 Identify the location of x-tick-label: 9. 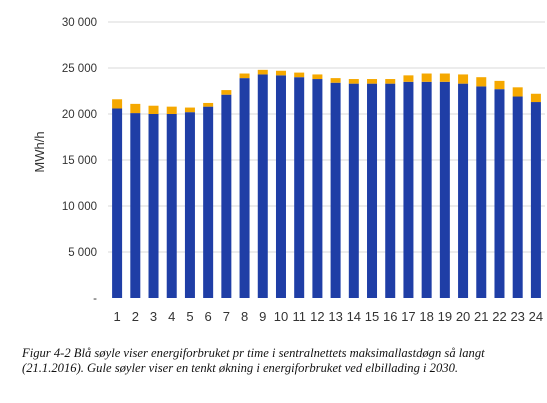
(262, 316).